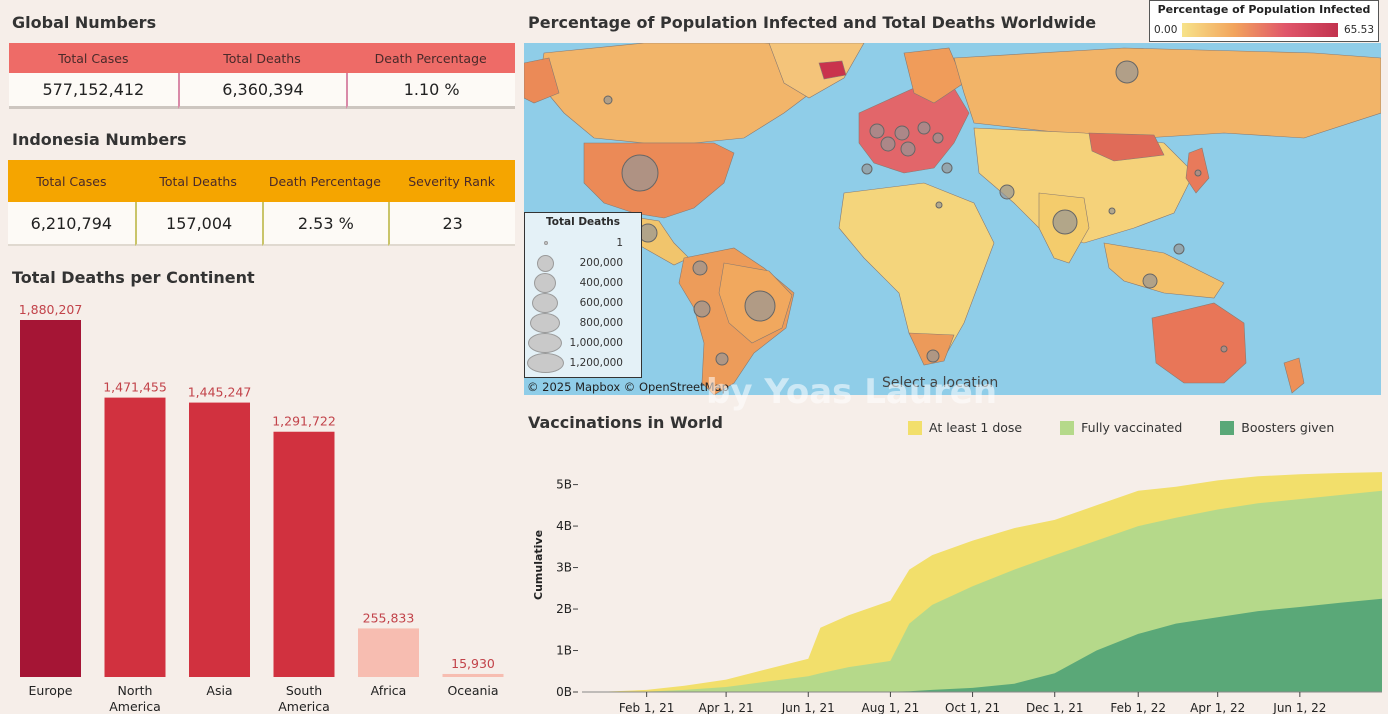  I want to click on infection-legend-min: 0.00, so click(1166, 30).